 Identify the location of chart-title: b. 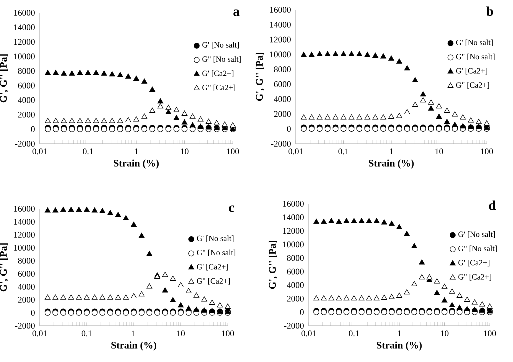
(490, 11).